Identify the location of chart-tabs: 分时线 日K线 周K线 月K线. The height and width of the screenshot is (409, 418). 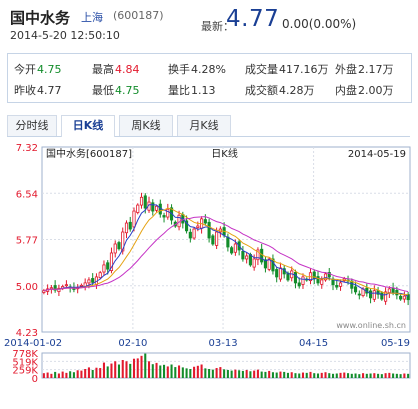
(208, 126).